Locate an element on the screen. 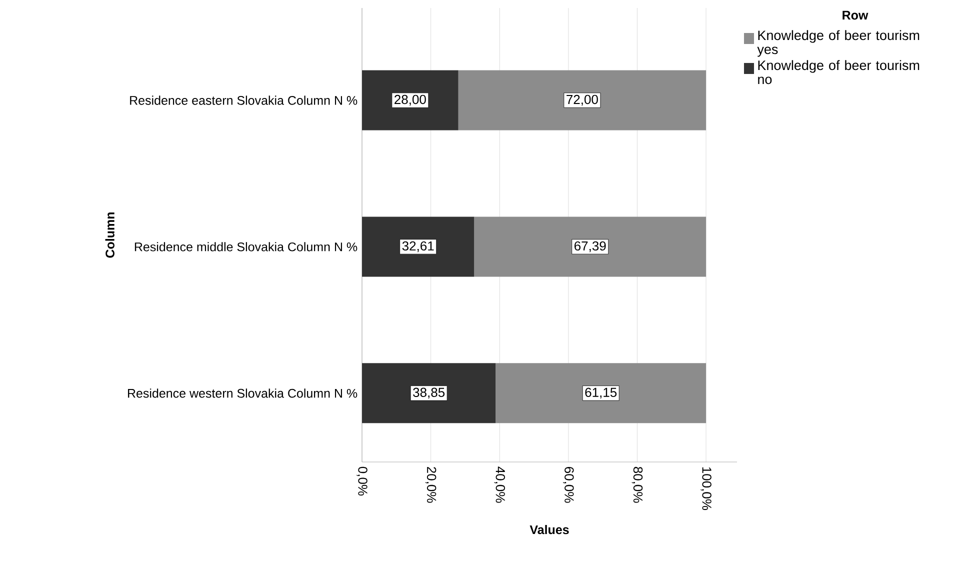  x-tick-label: 60,0% is located at coordinates (568, 485).